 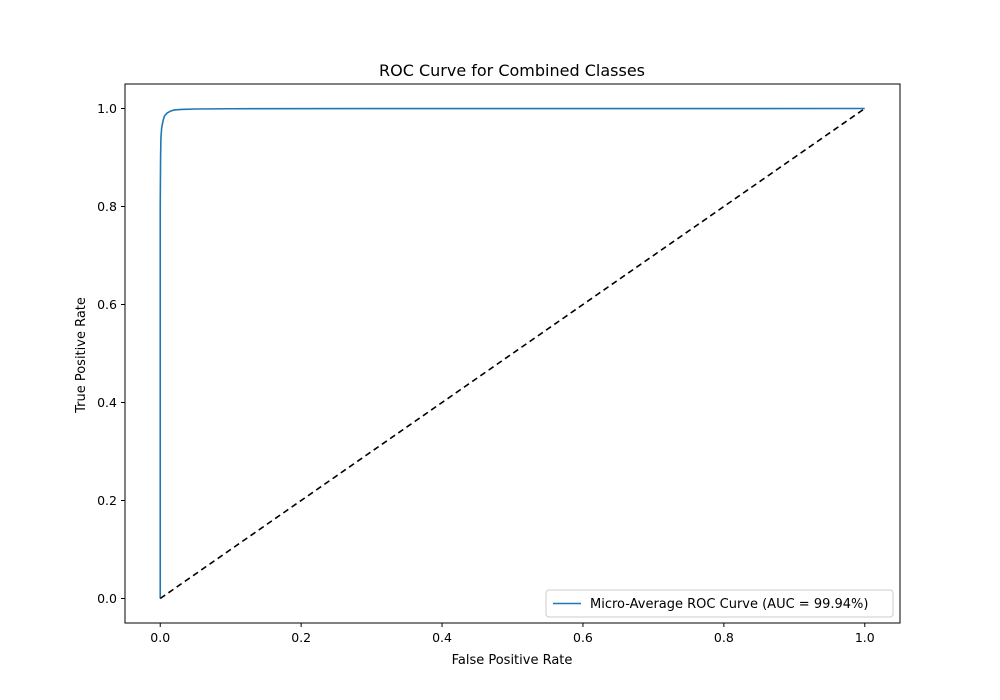 What do you see at coordinates (583, 637) in the screenshot?
I see `x-tick-label: 0.6` at bounding box center [583, 637].